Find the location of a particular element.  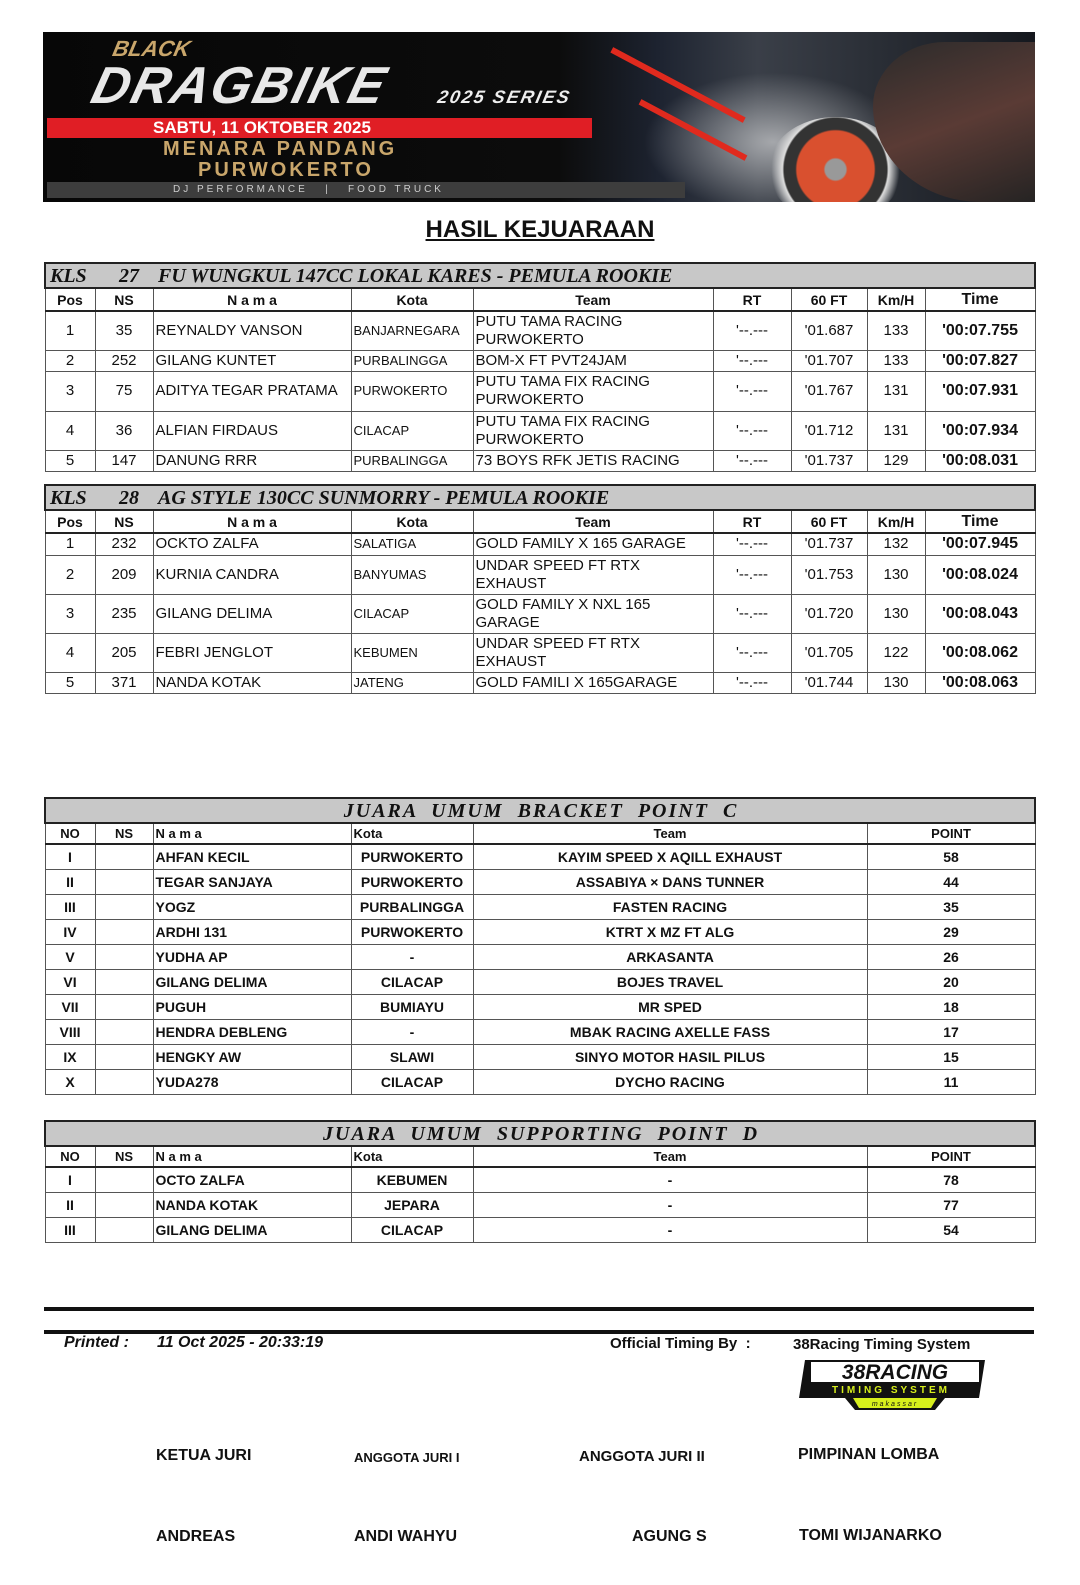

table-row: VI GILANG DELIMA CILACAP BOJES TRAVEL 20 is located at coordinates (540, 981).